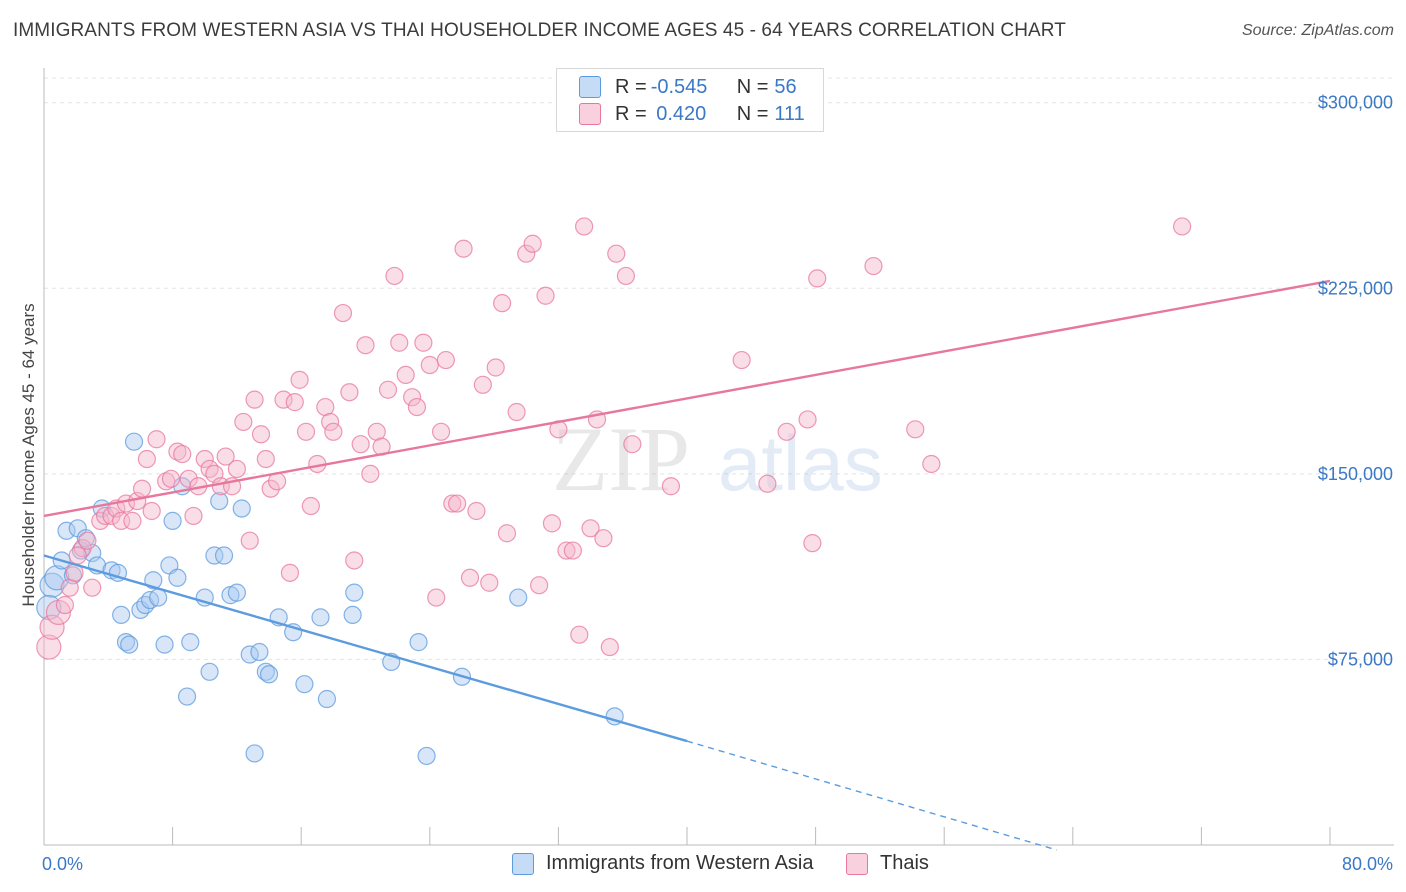 This screenshot has height=892, width=1406. I want to click on legend-swatch-western-asia, so click(590, 87).